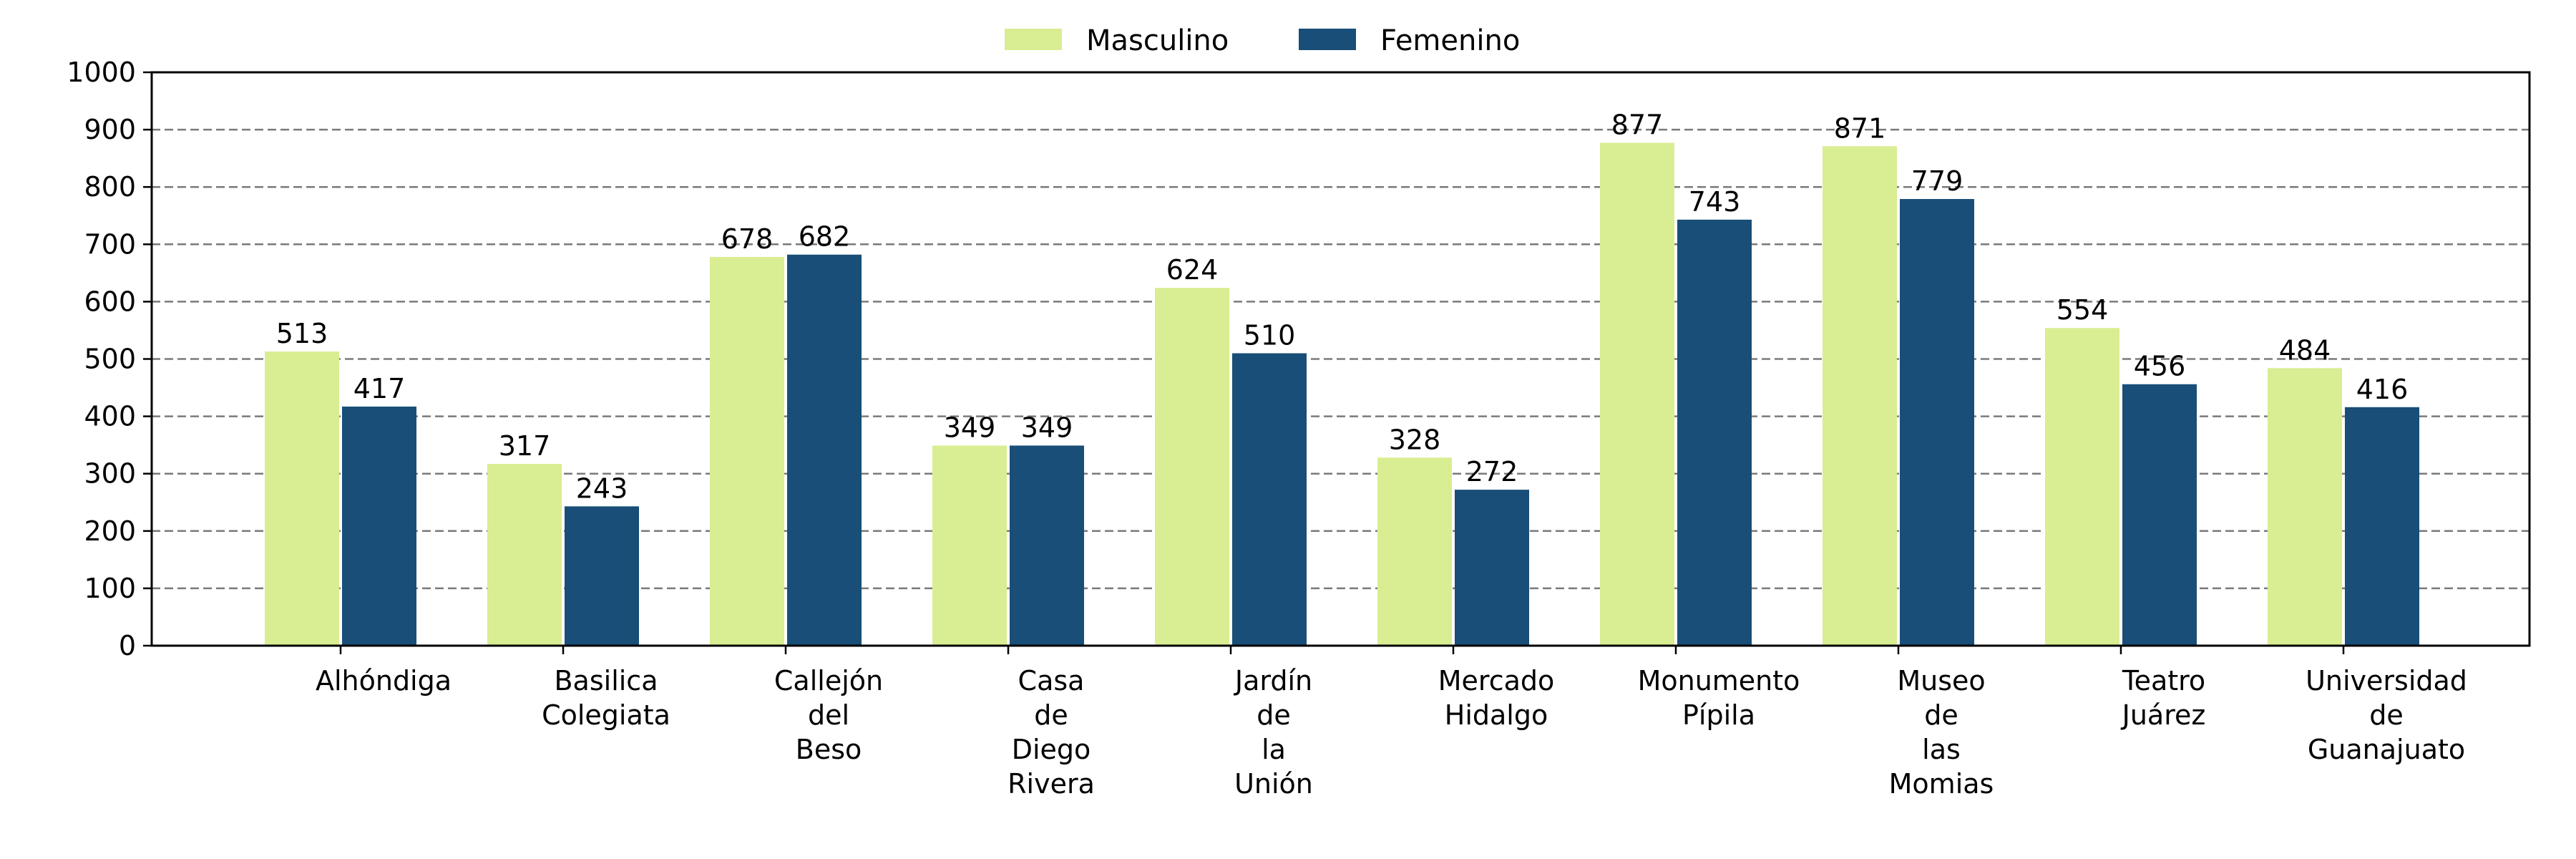 The image size is (2576, 859). I want to click on x-tick-label: Monumento, so click(1719, 681).